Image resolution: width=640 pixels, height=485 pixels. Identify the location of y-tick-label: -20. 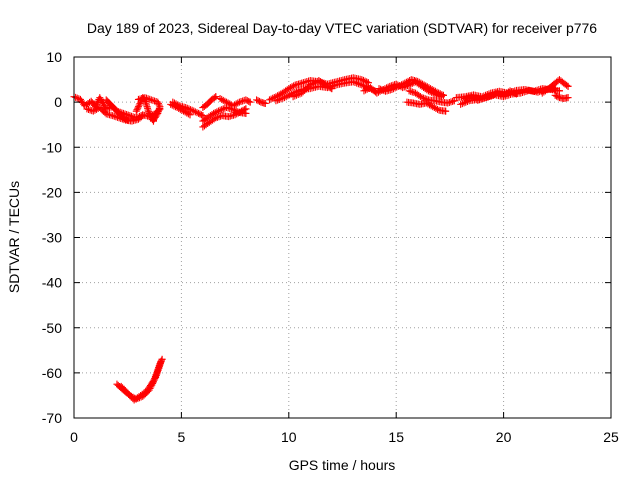
(52, 192).